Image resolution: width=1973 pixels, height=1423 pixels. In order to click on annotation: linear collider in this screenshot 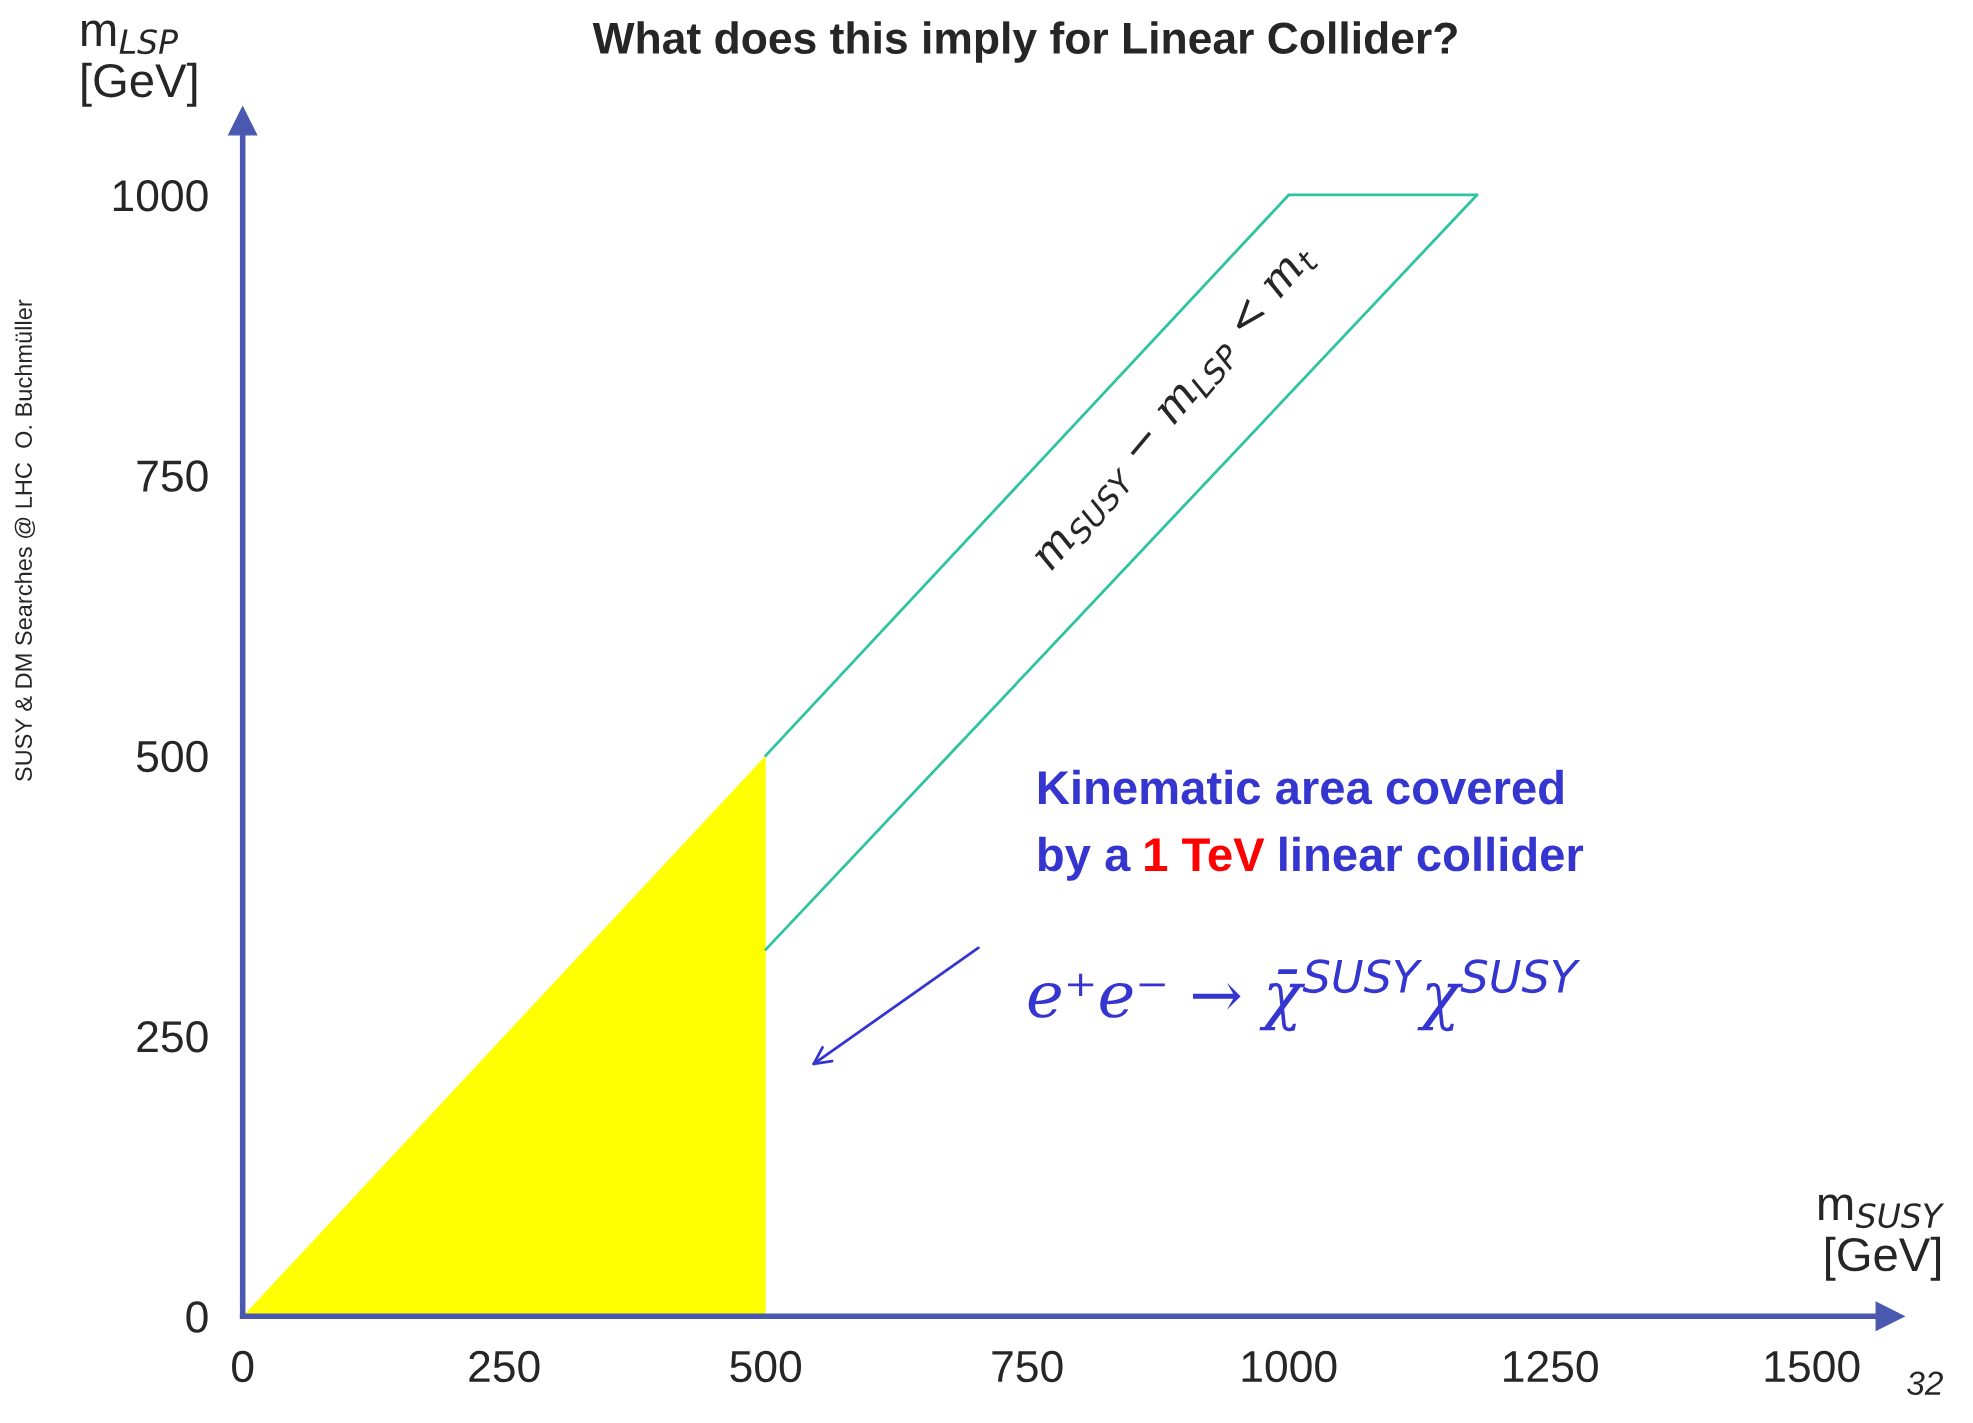, I will do `click(1432, 854)`.